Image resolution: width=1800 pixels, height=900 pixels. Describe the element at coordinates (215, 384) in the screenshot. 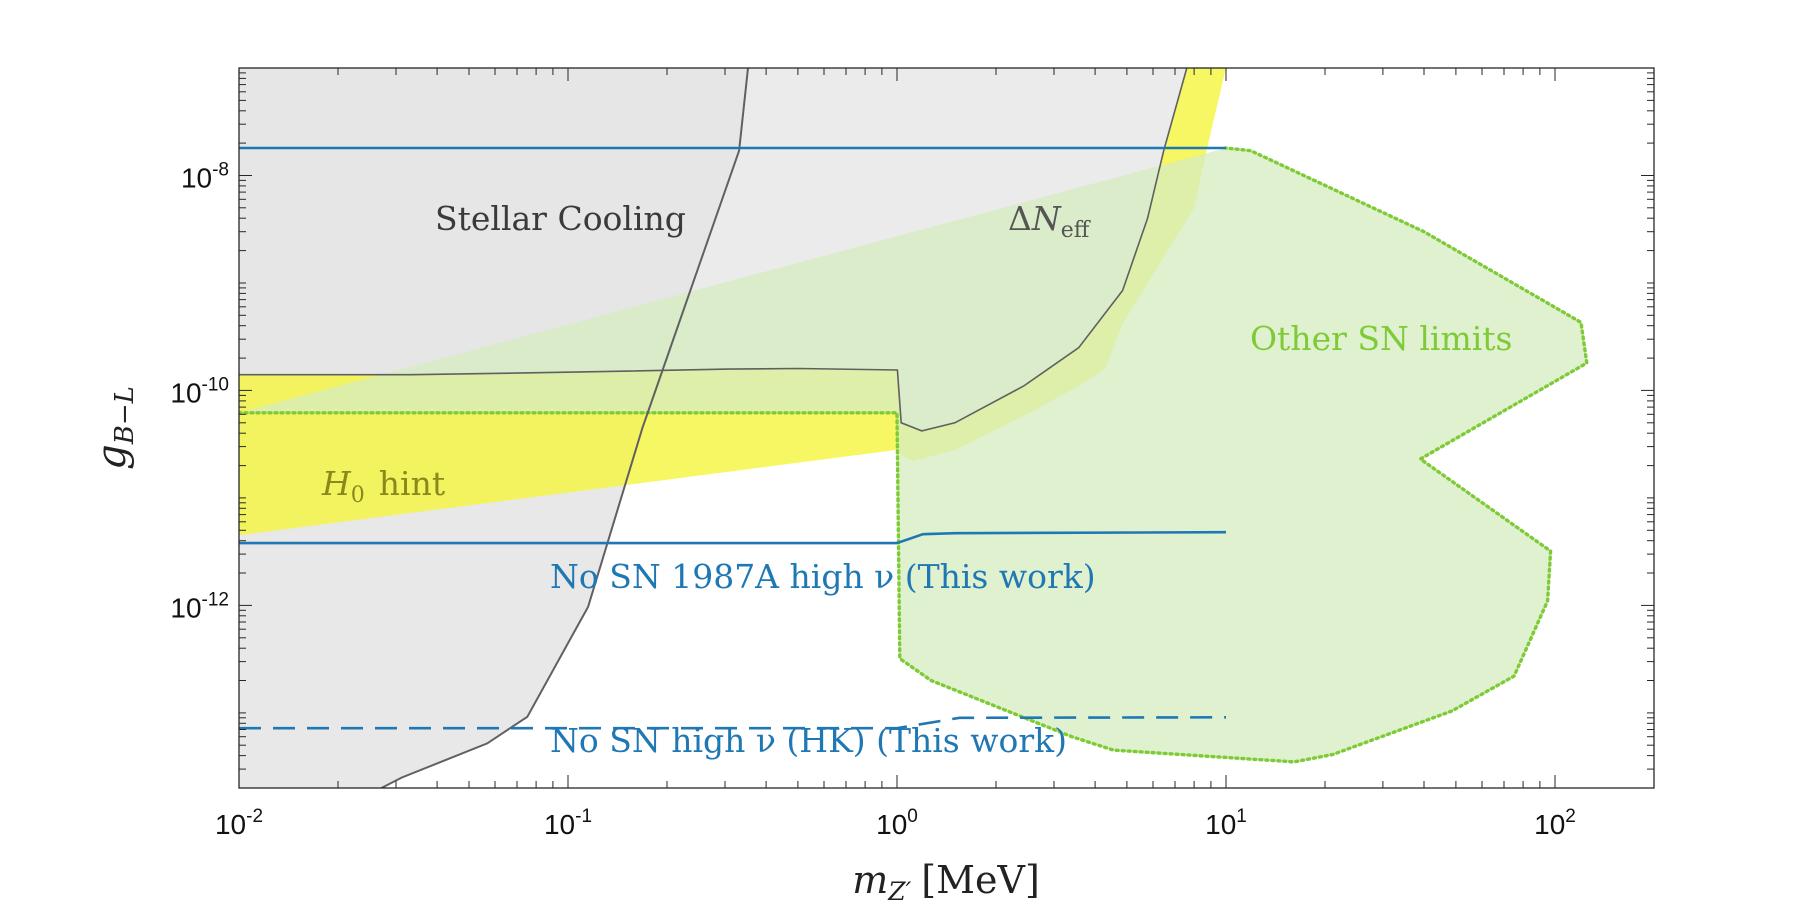

I see `y-tick-label-exp: -10` at that location.